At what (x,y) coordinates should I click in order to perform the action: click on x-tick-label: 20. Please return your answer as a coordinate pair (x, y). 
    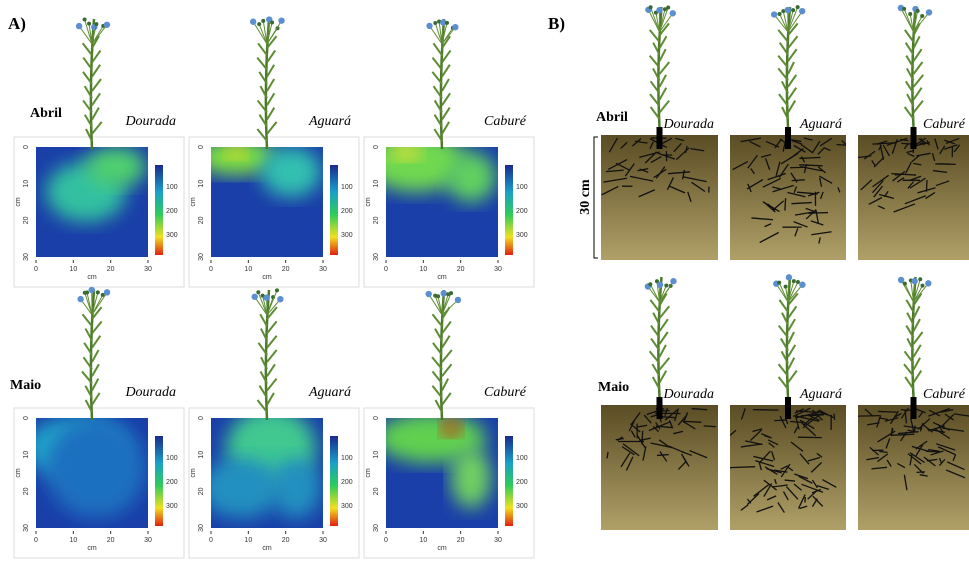
    Looking at the image, I should click on (461, 269).